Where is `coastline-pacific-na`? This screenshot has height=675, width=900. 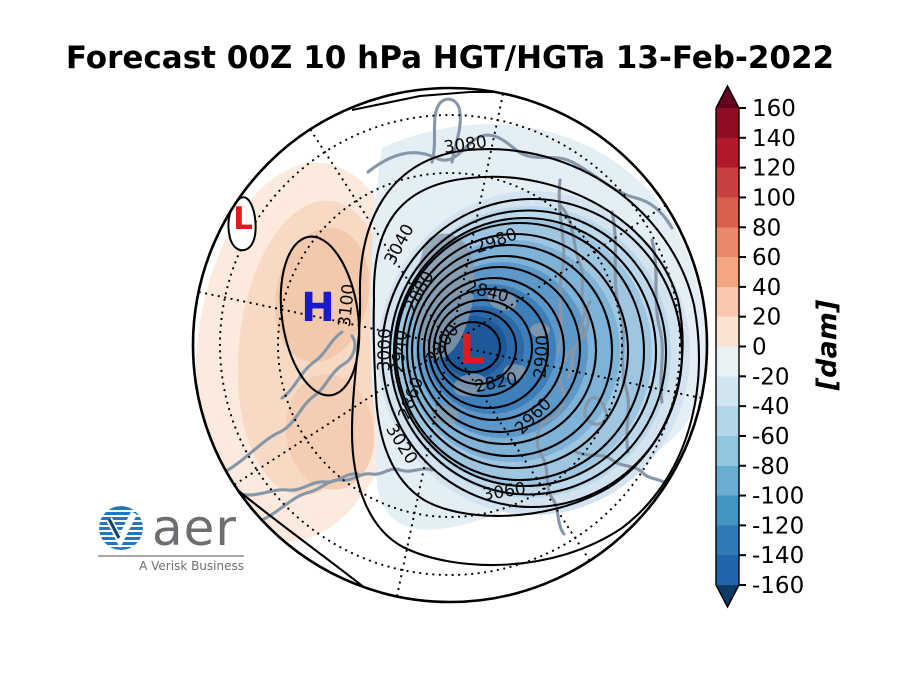
coastline-pacific-na is located at coordinates (312, 365).